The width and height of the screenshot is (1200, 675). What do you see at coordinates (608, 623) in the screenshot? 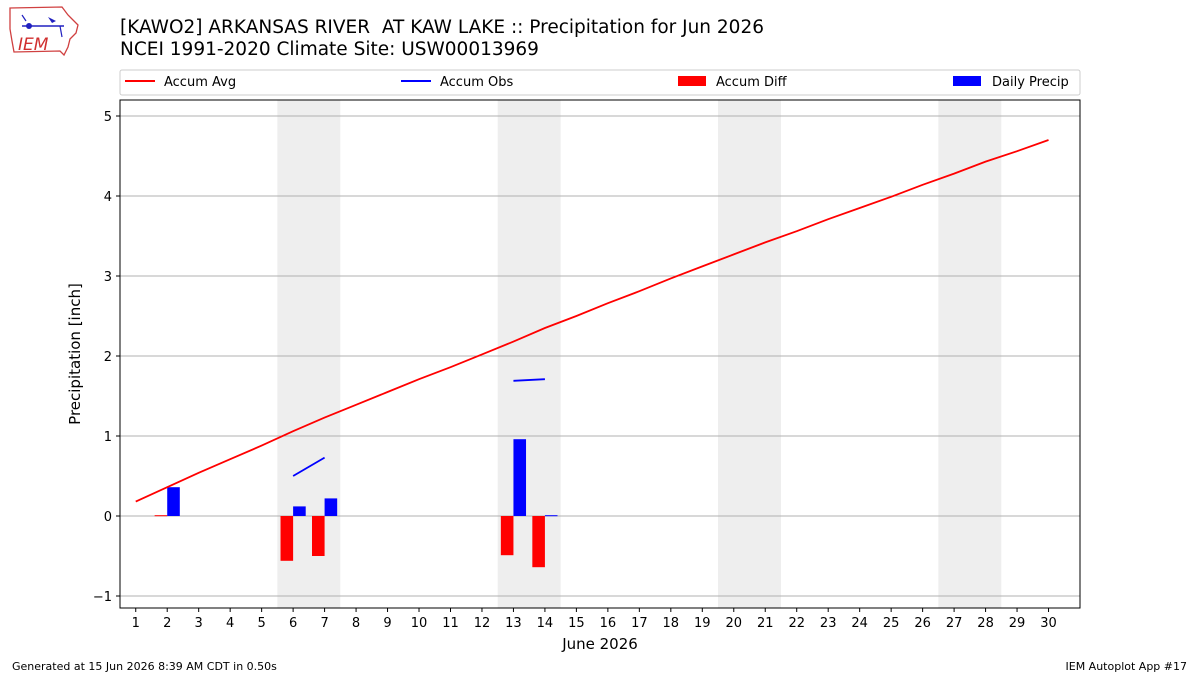
I see `x-tick-label: 16` at bounding box center [608, 623].